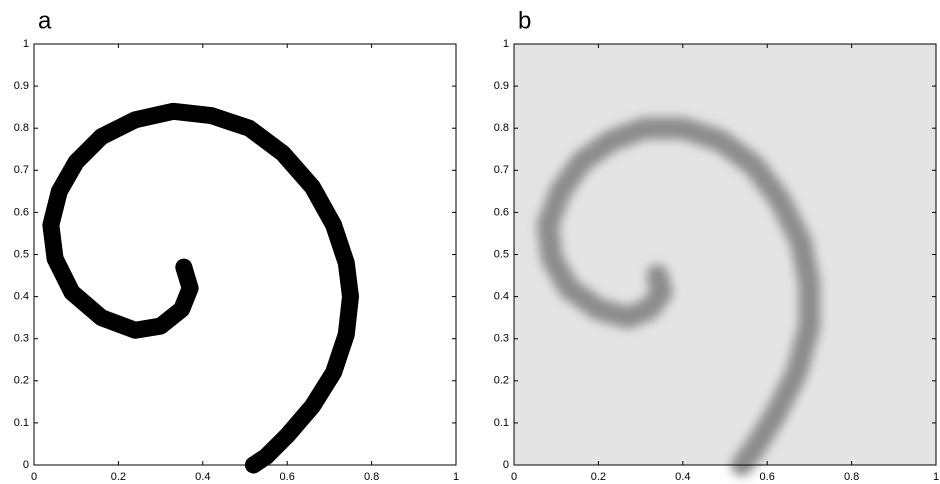  Describe the element at coordinates (524, 20) in the screenshot. I see `panel-label: b` at that location.